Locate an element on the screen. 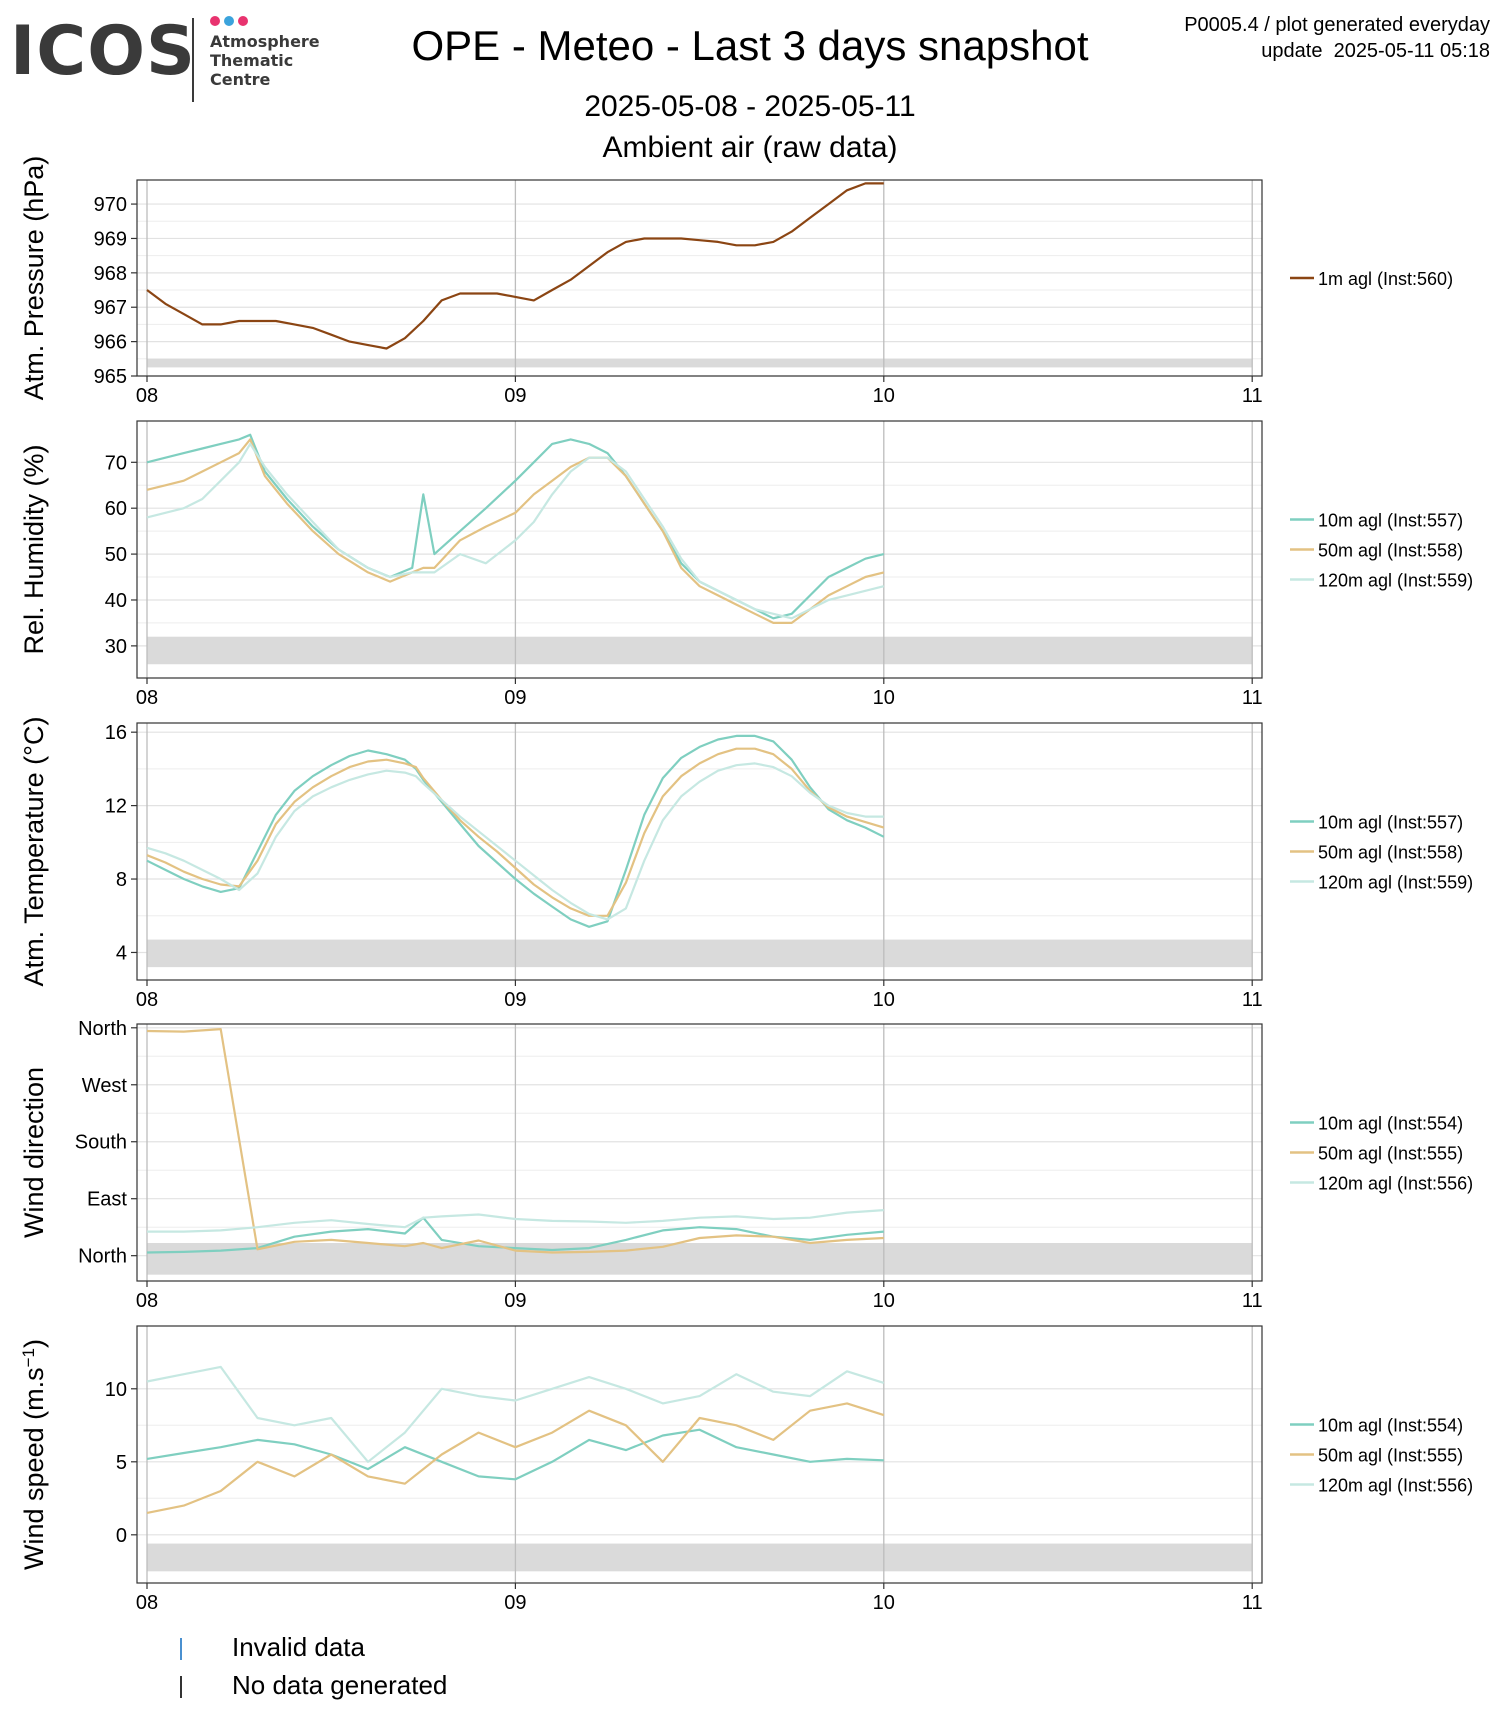  y-tick-label: South is located at coordinates (101, 1143).